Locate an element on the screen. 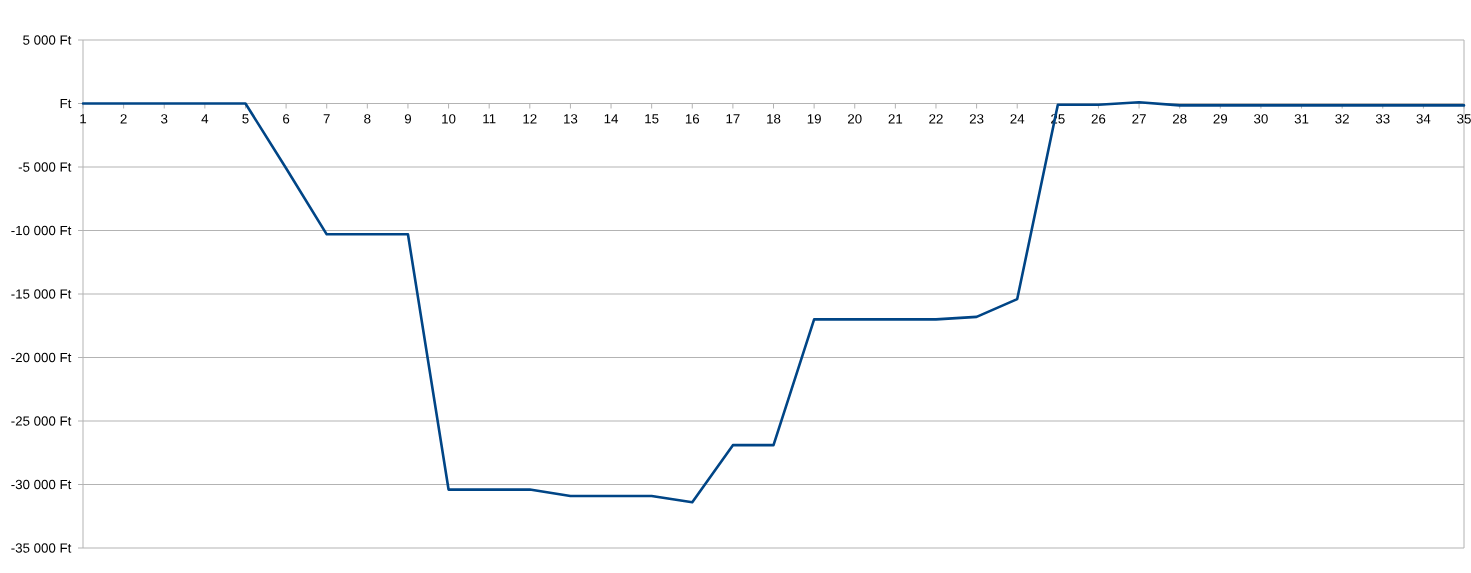 The width and height of the screenshot is (1471, 573). x-tick-label: 15 is located at coordinates (652, 119).